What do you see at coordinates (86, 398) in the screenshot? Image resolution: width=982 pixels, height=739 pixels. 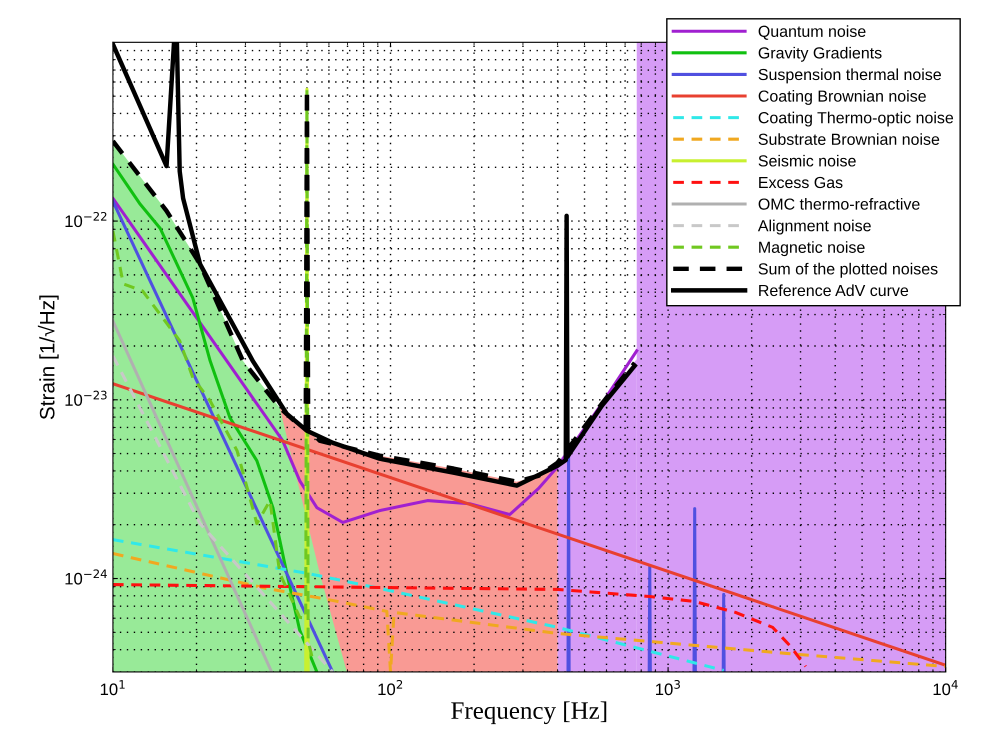 I see `y-tick-label: 10$^{−23}$` at bounding box center [86, 398].